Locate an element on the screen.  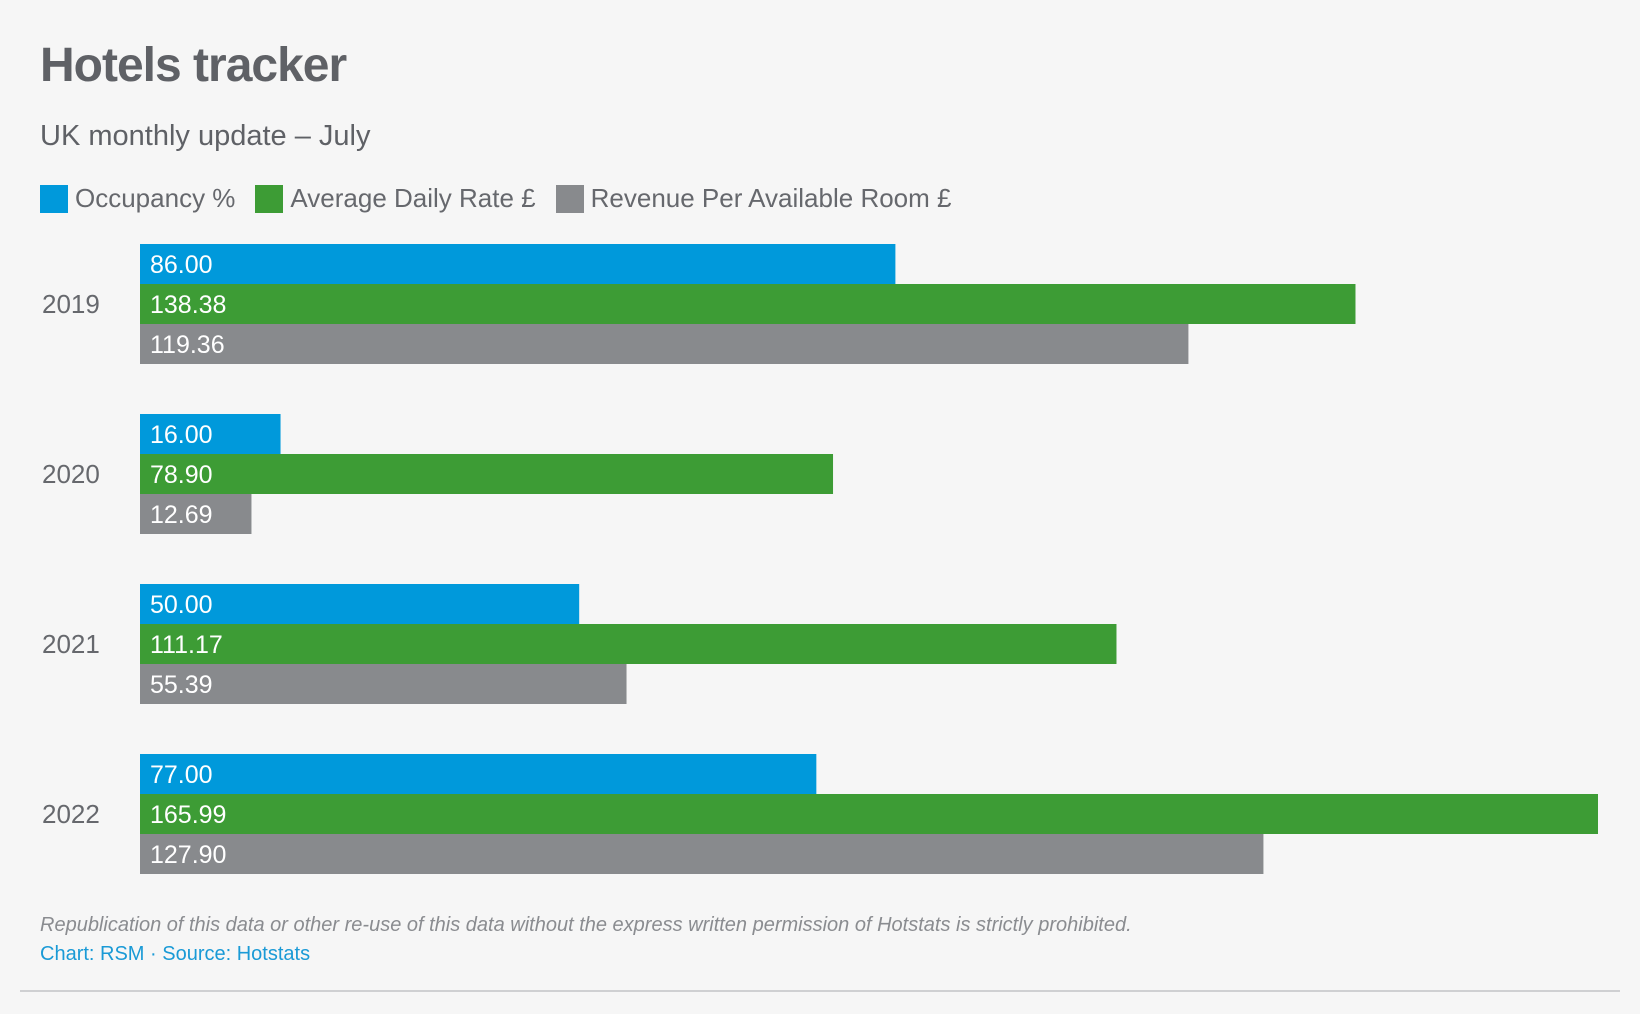
bar-occupancy-2019 is located at coordinates (518, 264).